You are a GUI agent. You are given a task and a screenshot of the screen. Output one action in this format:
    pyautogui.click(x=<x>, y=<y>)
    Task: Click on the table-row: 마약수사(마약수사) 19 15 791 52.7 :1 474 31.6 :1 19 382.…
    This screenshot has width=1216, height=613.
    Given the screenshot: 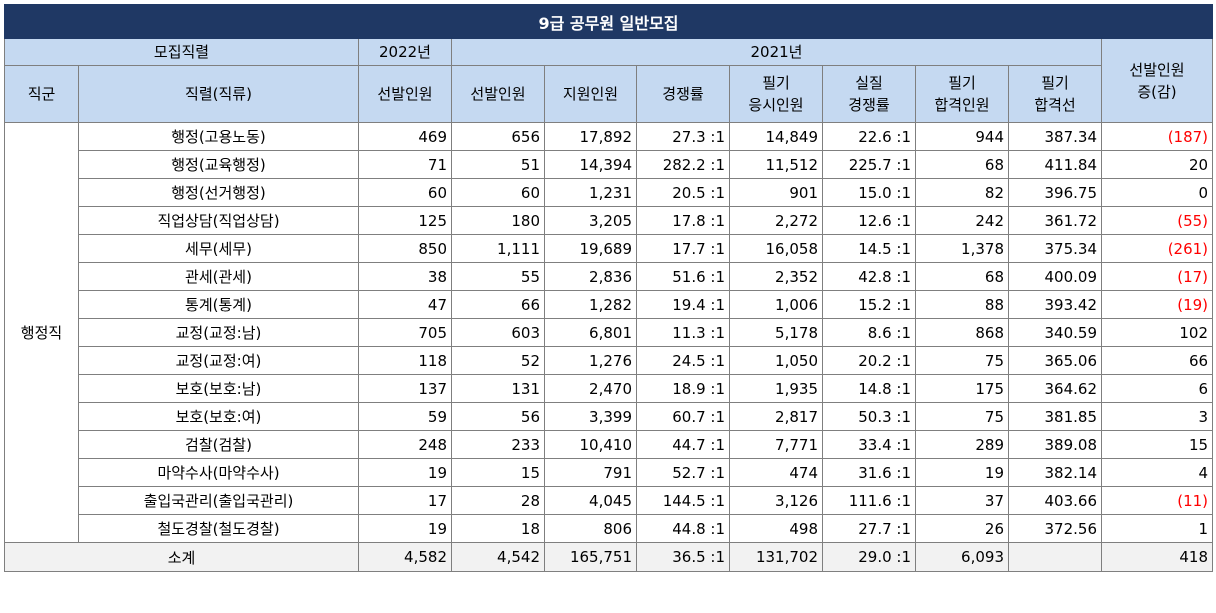 What is the action you would take?
    pyautogui.click(x=609, y=472)
    